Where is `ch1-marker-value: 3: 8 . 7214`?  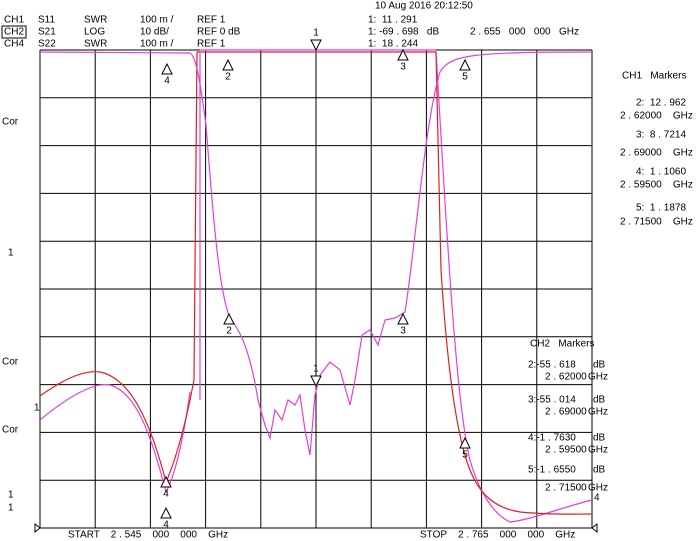 ch1-marker-value: 3: 8 . 7214 is located at coordinates (661, 135).